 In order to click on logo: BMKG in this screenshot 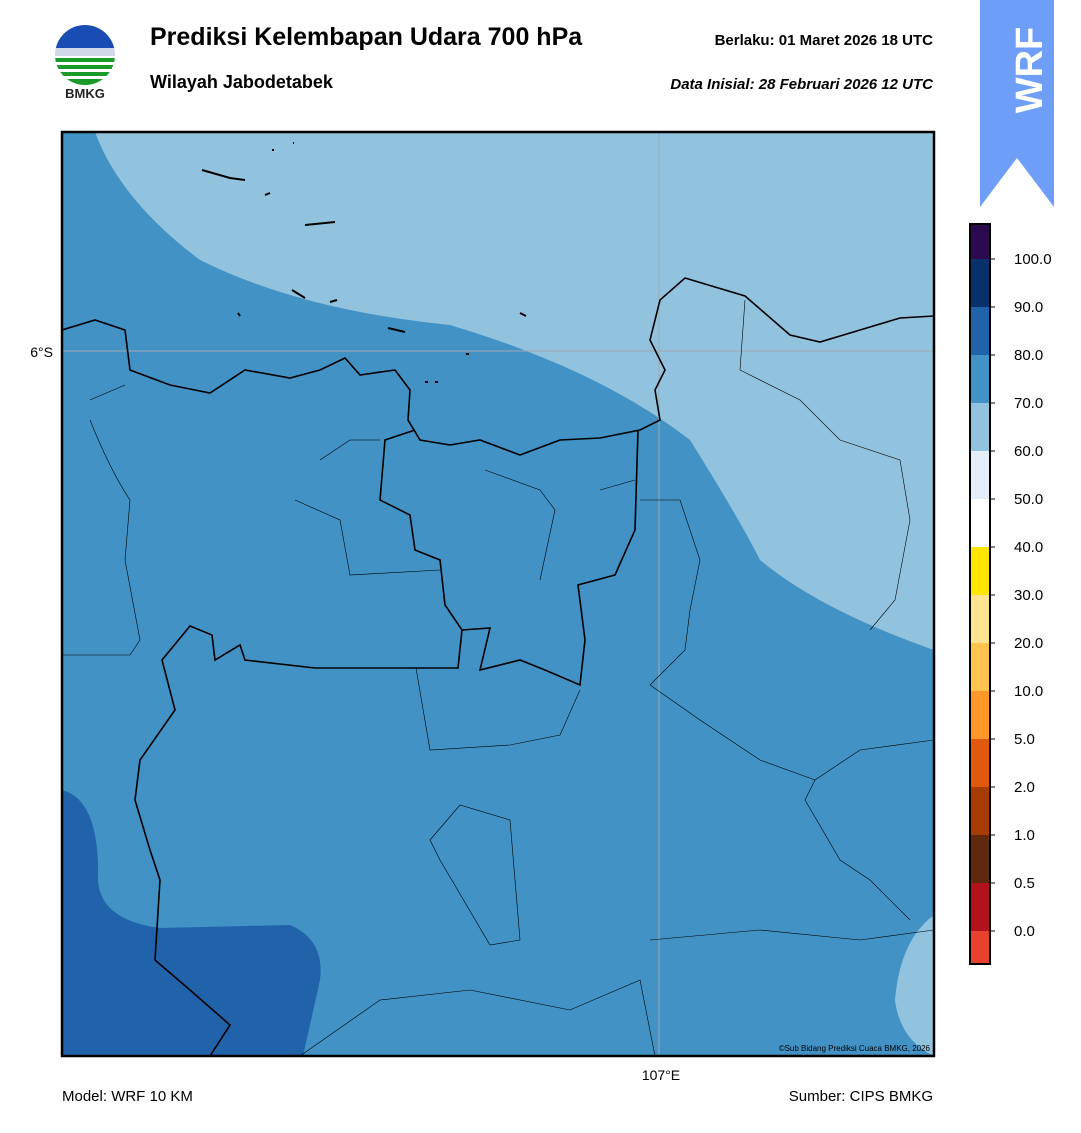, I will do `click(85, 63)`.